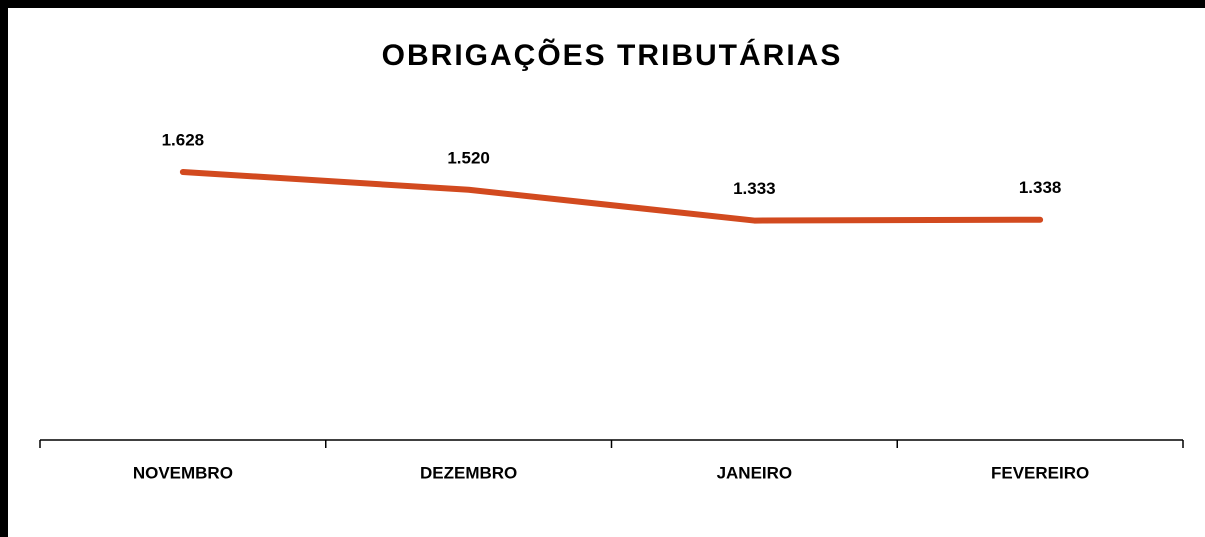  I want to click on x-tick-label: FEVEREIRO, so click(1040, 472).